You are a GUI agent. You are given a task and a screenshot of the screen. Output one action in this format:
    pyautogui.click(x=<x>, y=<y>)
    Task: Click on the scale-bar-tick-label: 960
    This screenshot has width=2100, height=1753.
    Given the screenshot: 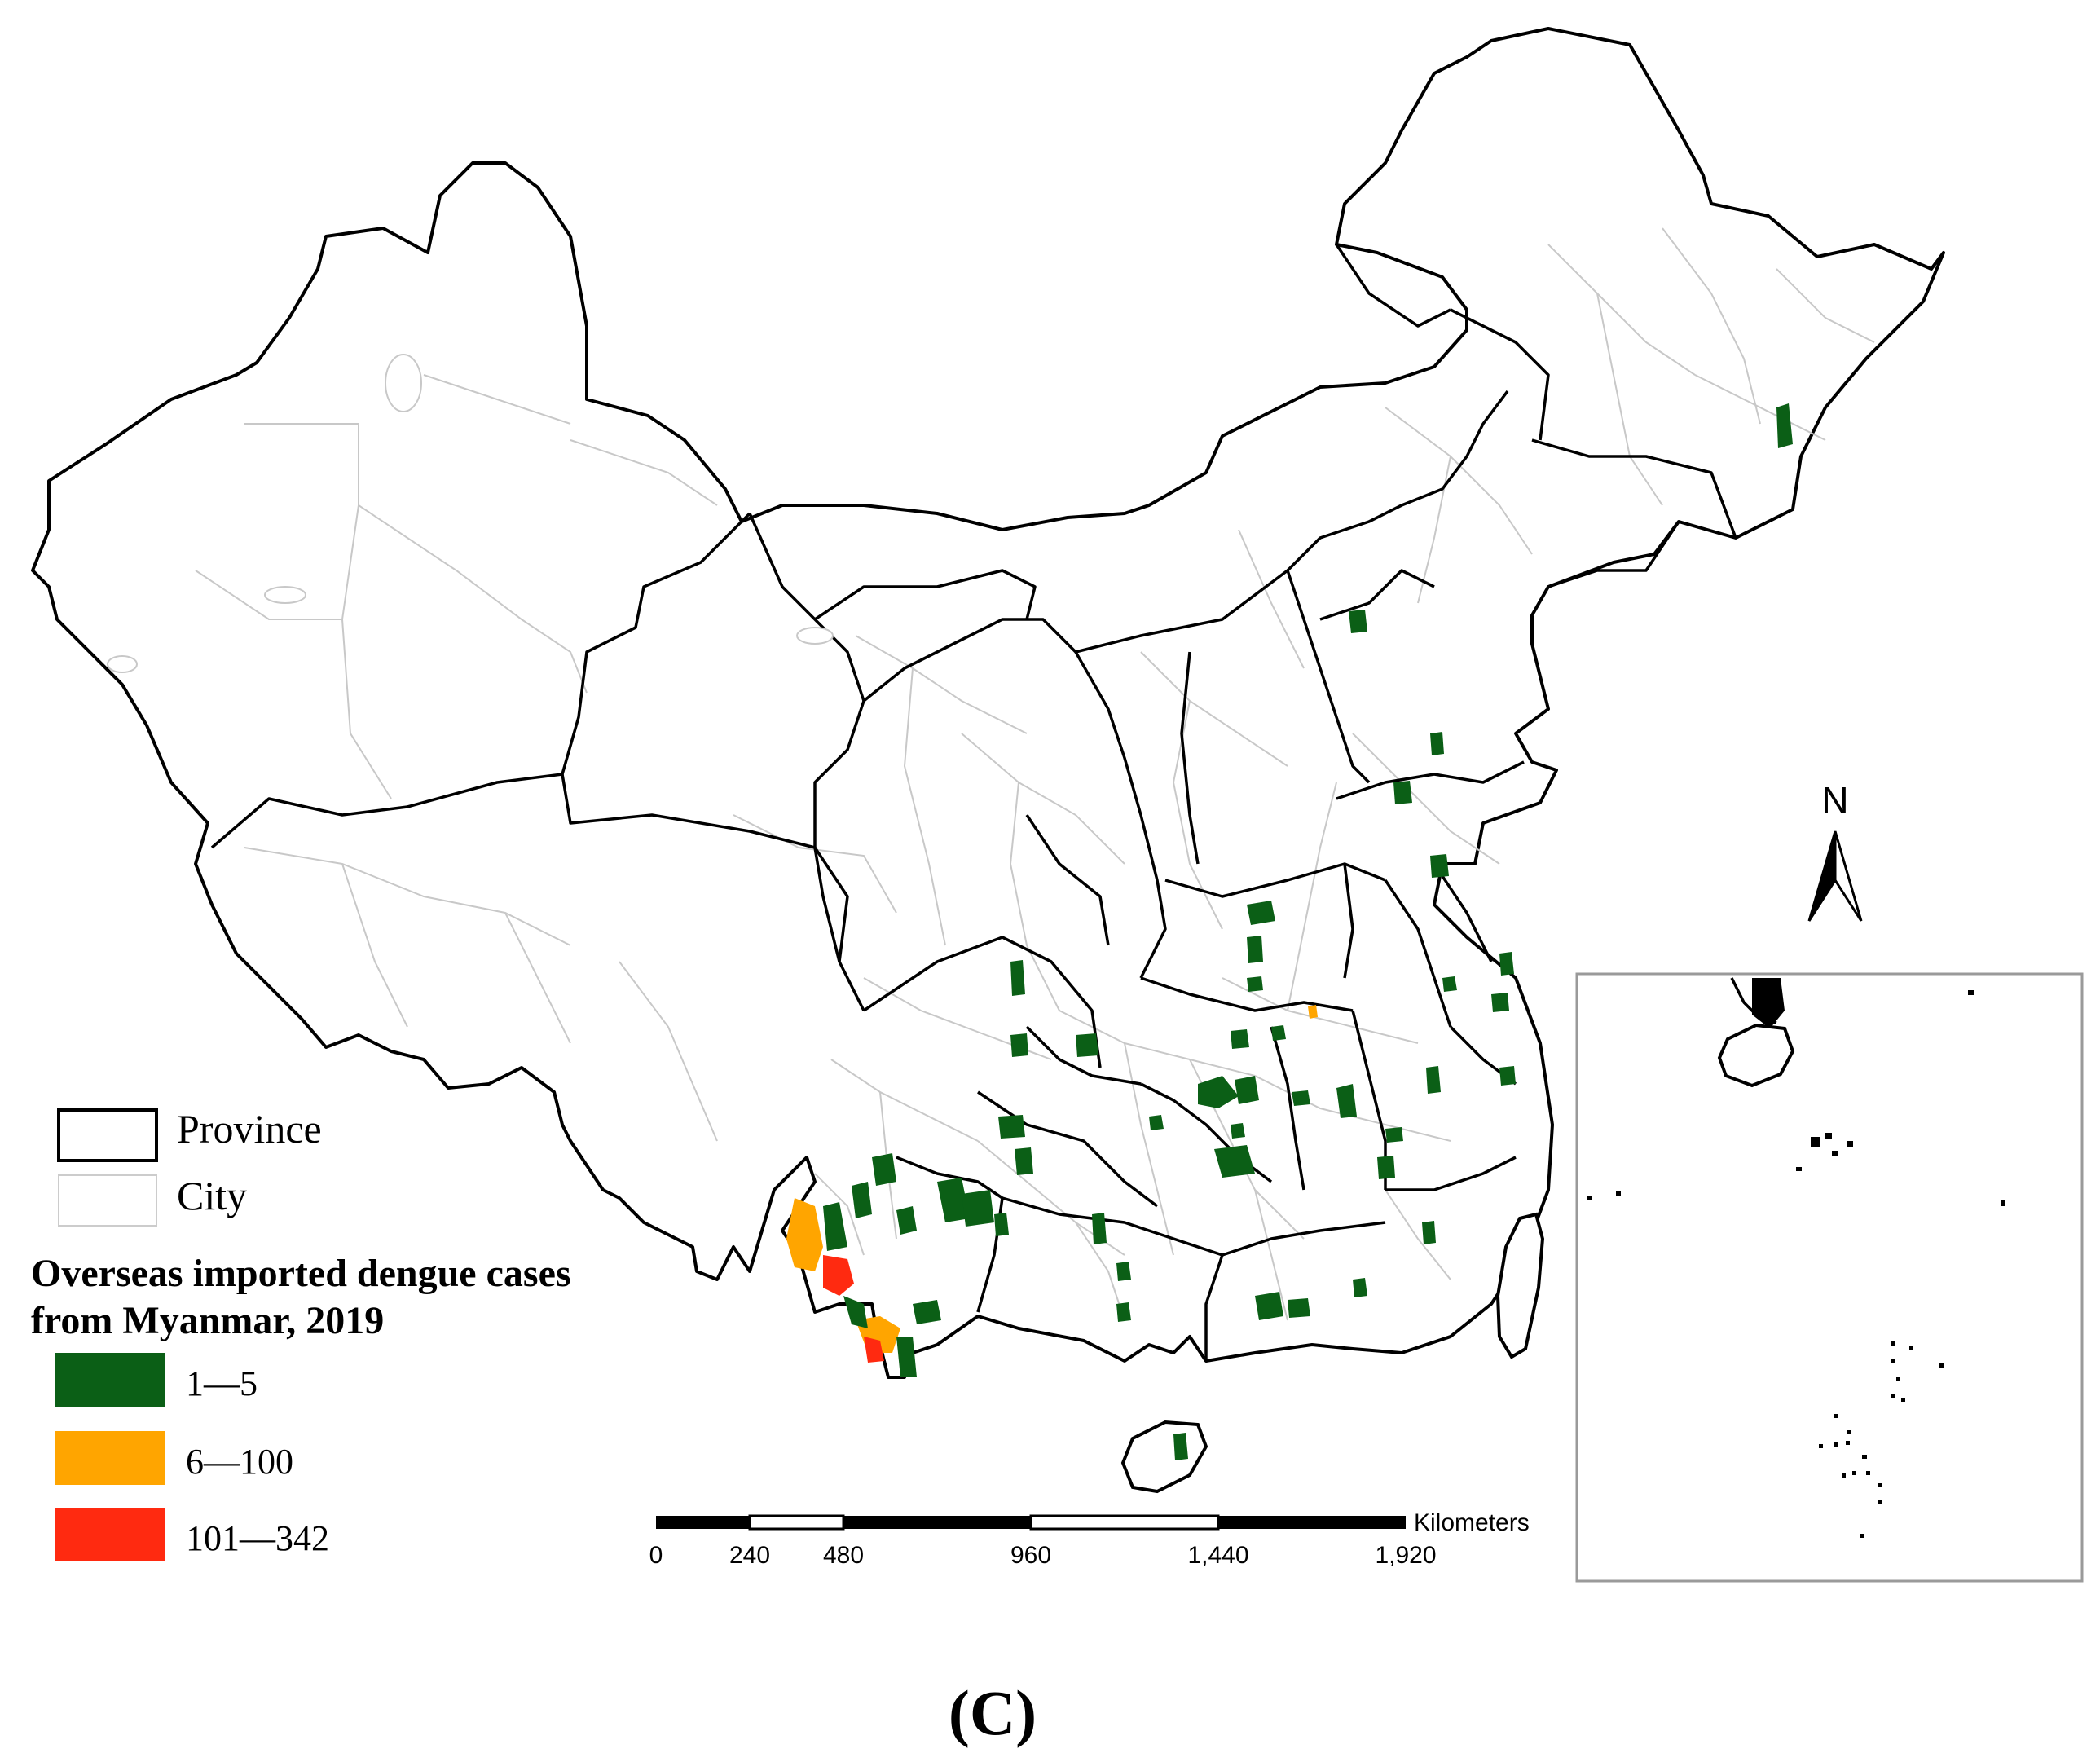 What is the action you would take?
    pyautogui.click(x=1030, y=1555)
    